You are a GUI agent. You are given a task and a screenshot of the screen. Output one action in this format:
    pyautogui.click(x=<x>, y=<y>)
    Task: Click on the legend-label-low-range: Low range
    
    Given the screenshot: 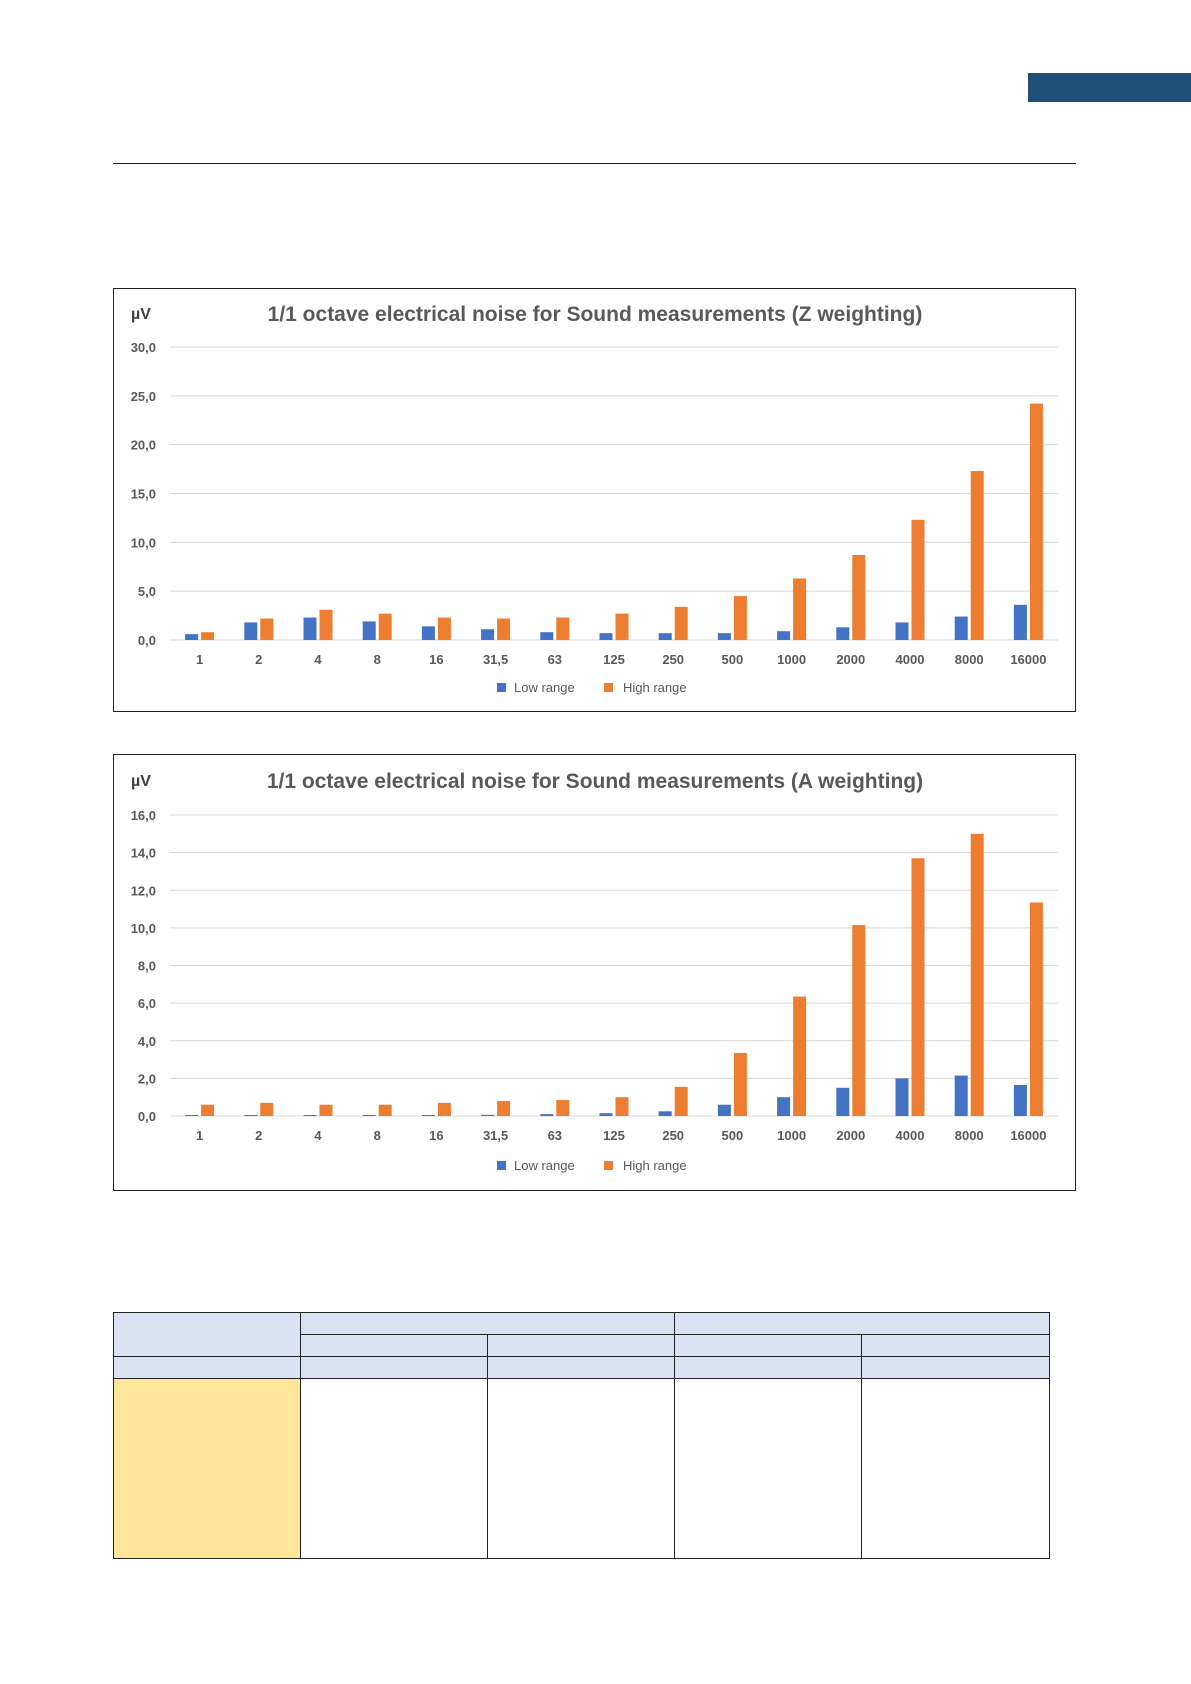 What is the action you would take?
    pyautogui.click(x=544, y=1165)
    